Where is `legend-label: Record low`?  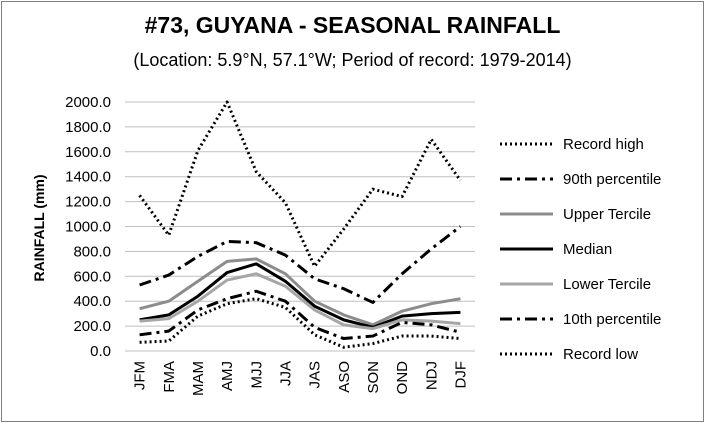
legend-label: Record low is located at coordinates (600, 354).